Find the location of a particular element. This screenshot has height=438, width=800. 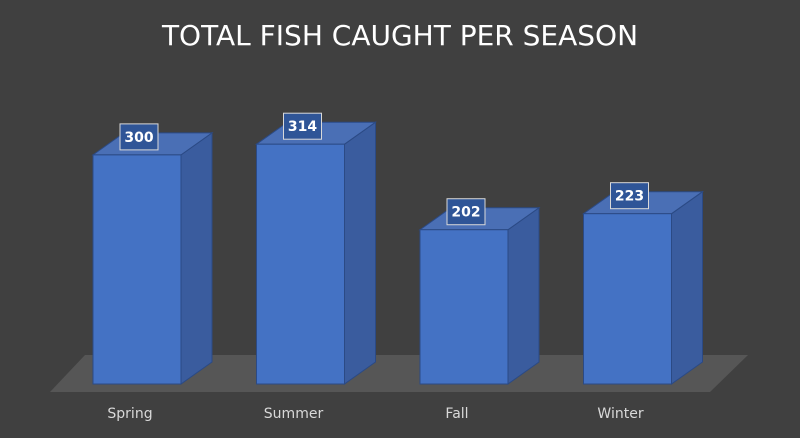

data-label-spring: 300 is located at coordinates (139, 137).